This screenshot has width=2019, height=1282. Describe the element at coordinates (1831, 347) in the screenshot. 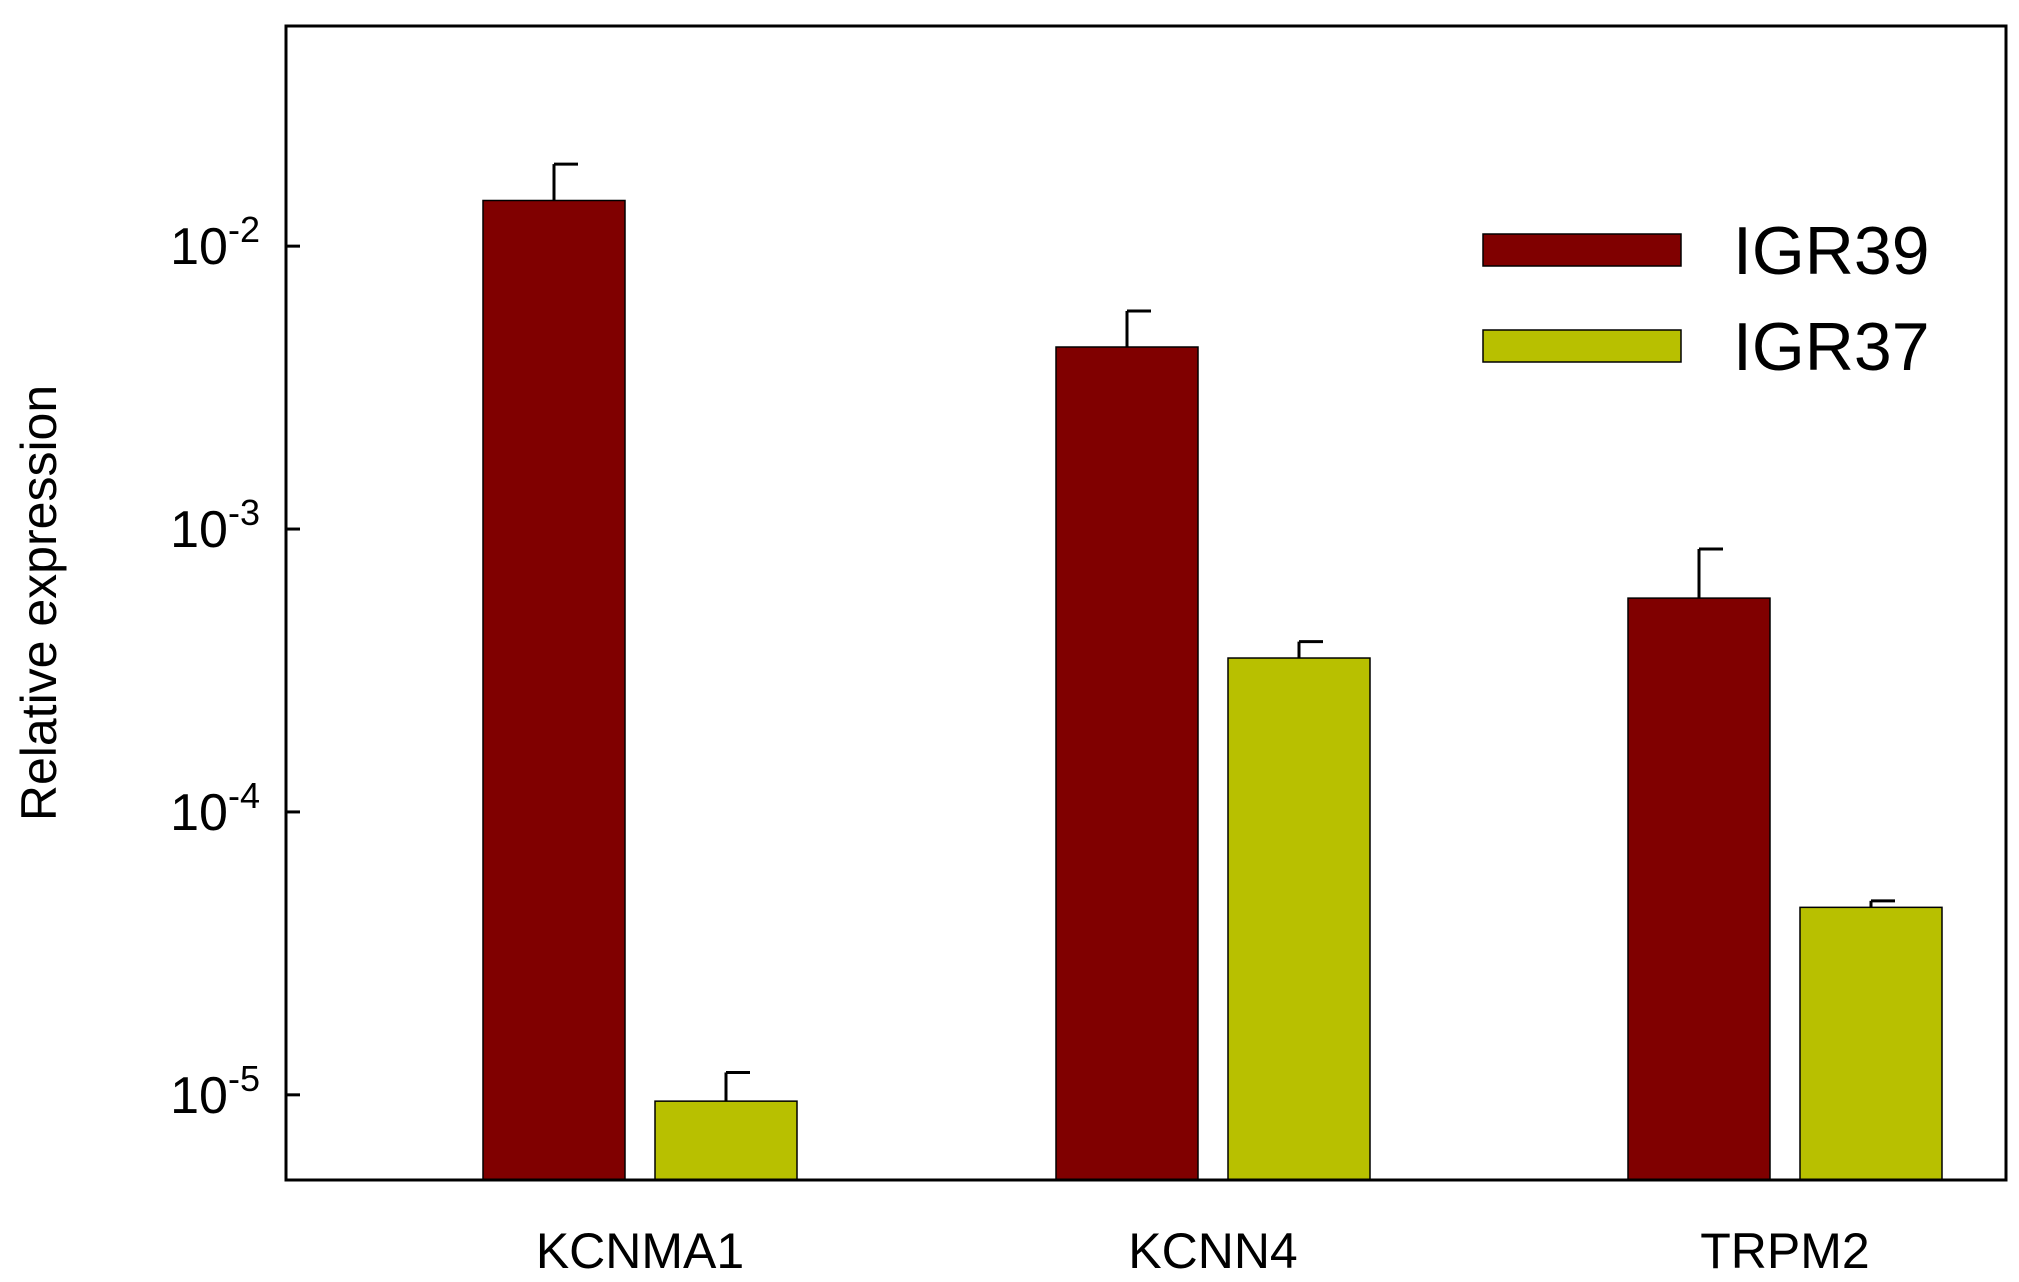

I see `legend-label: IGR37` at that location.